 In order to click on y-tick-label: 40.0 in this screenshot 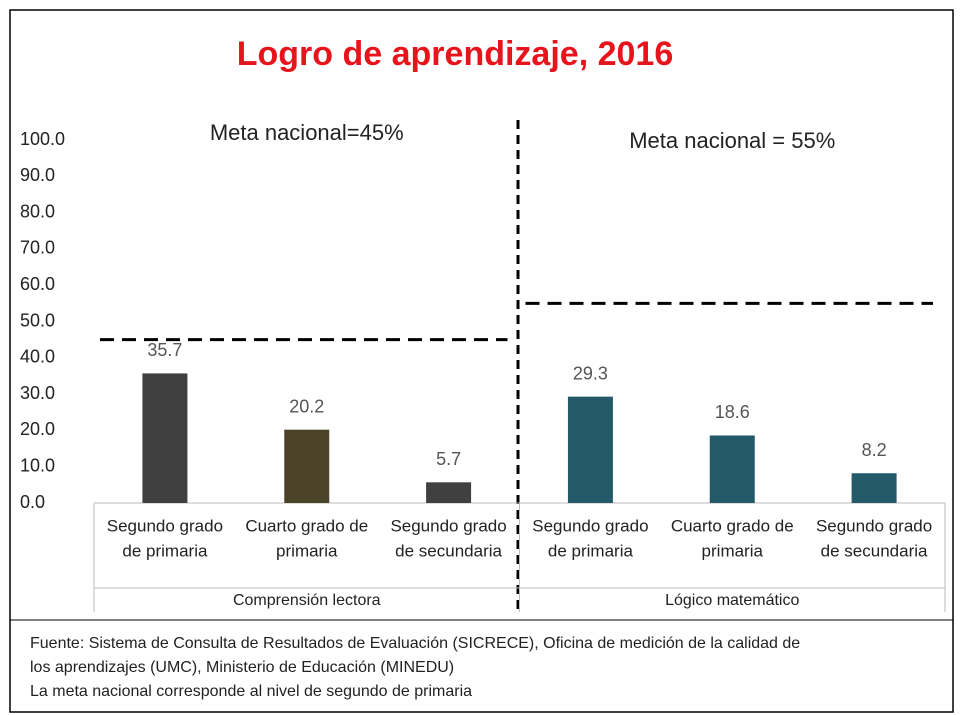, I will do `click(37, 357)`.